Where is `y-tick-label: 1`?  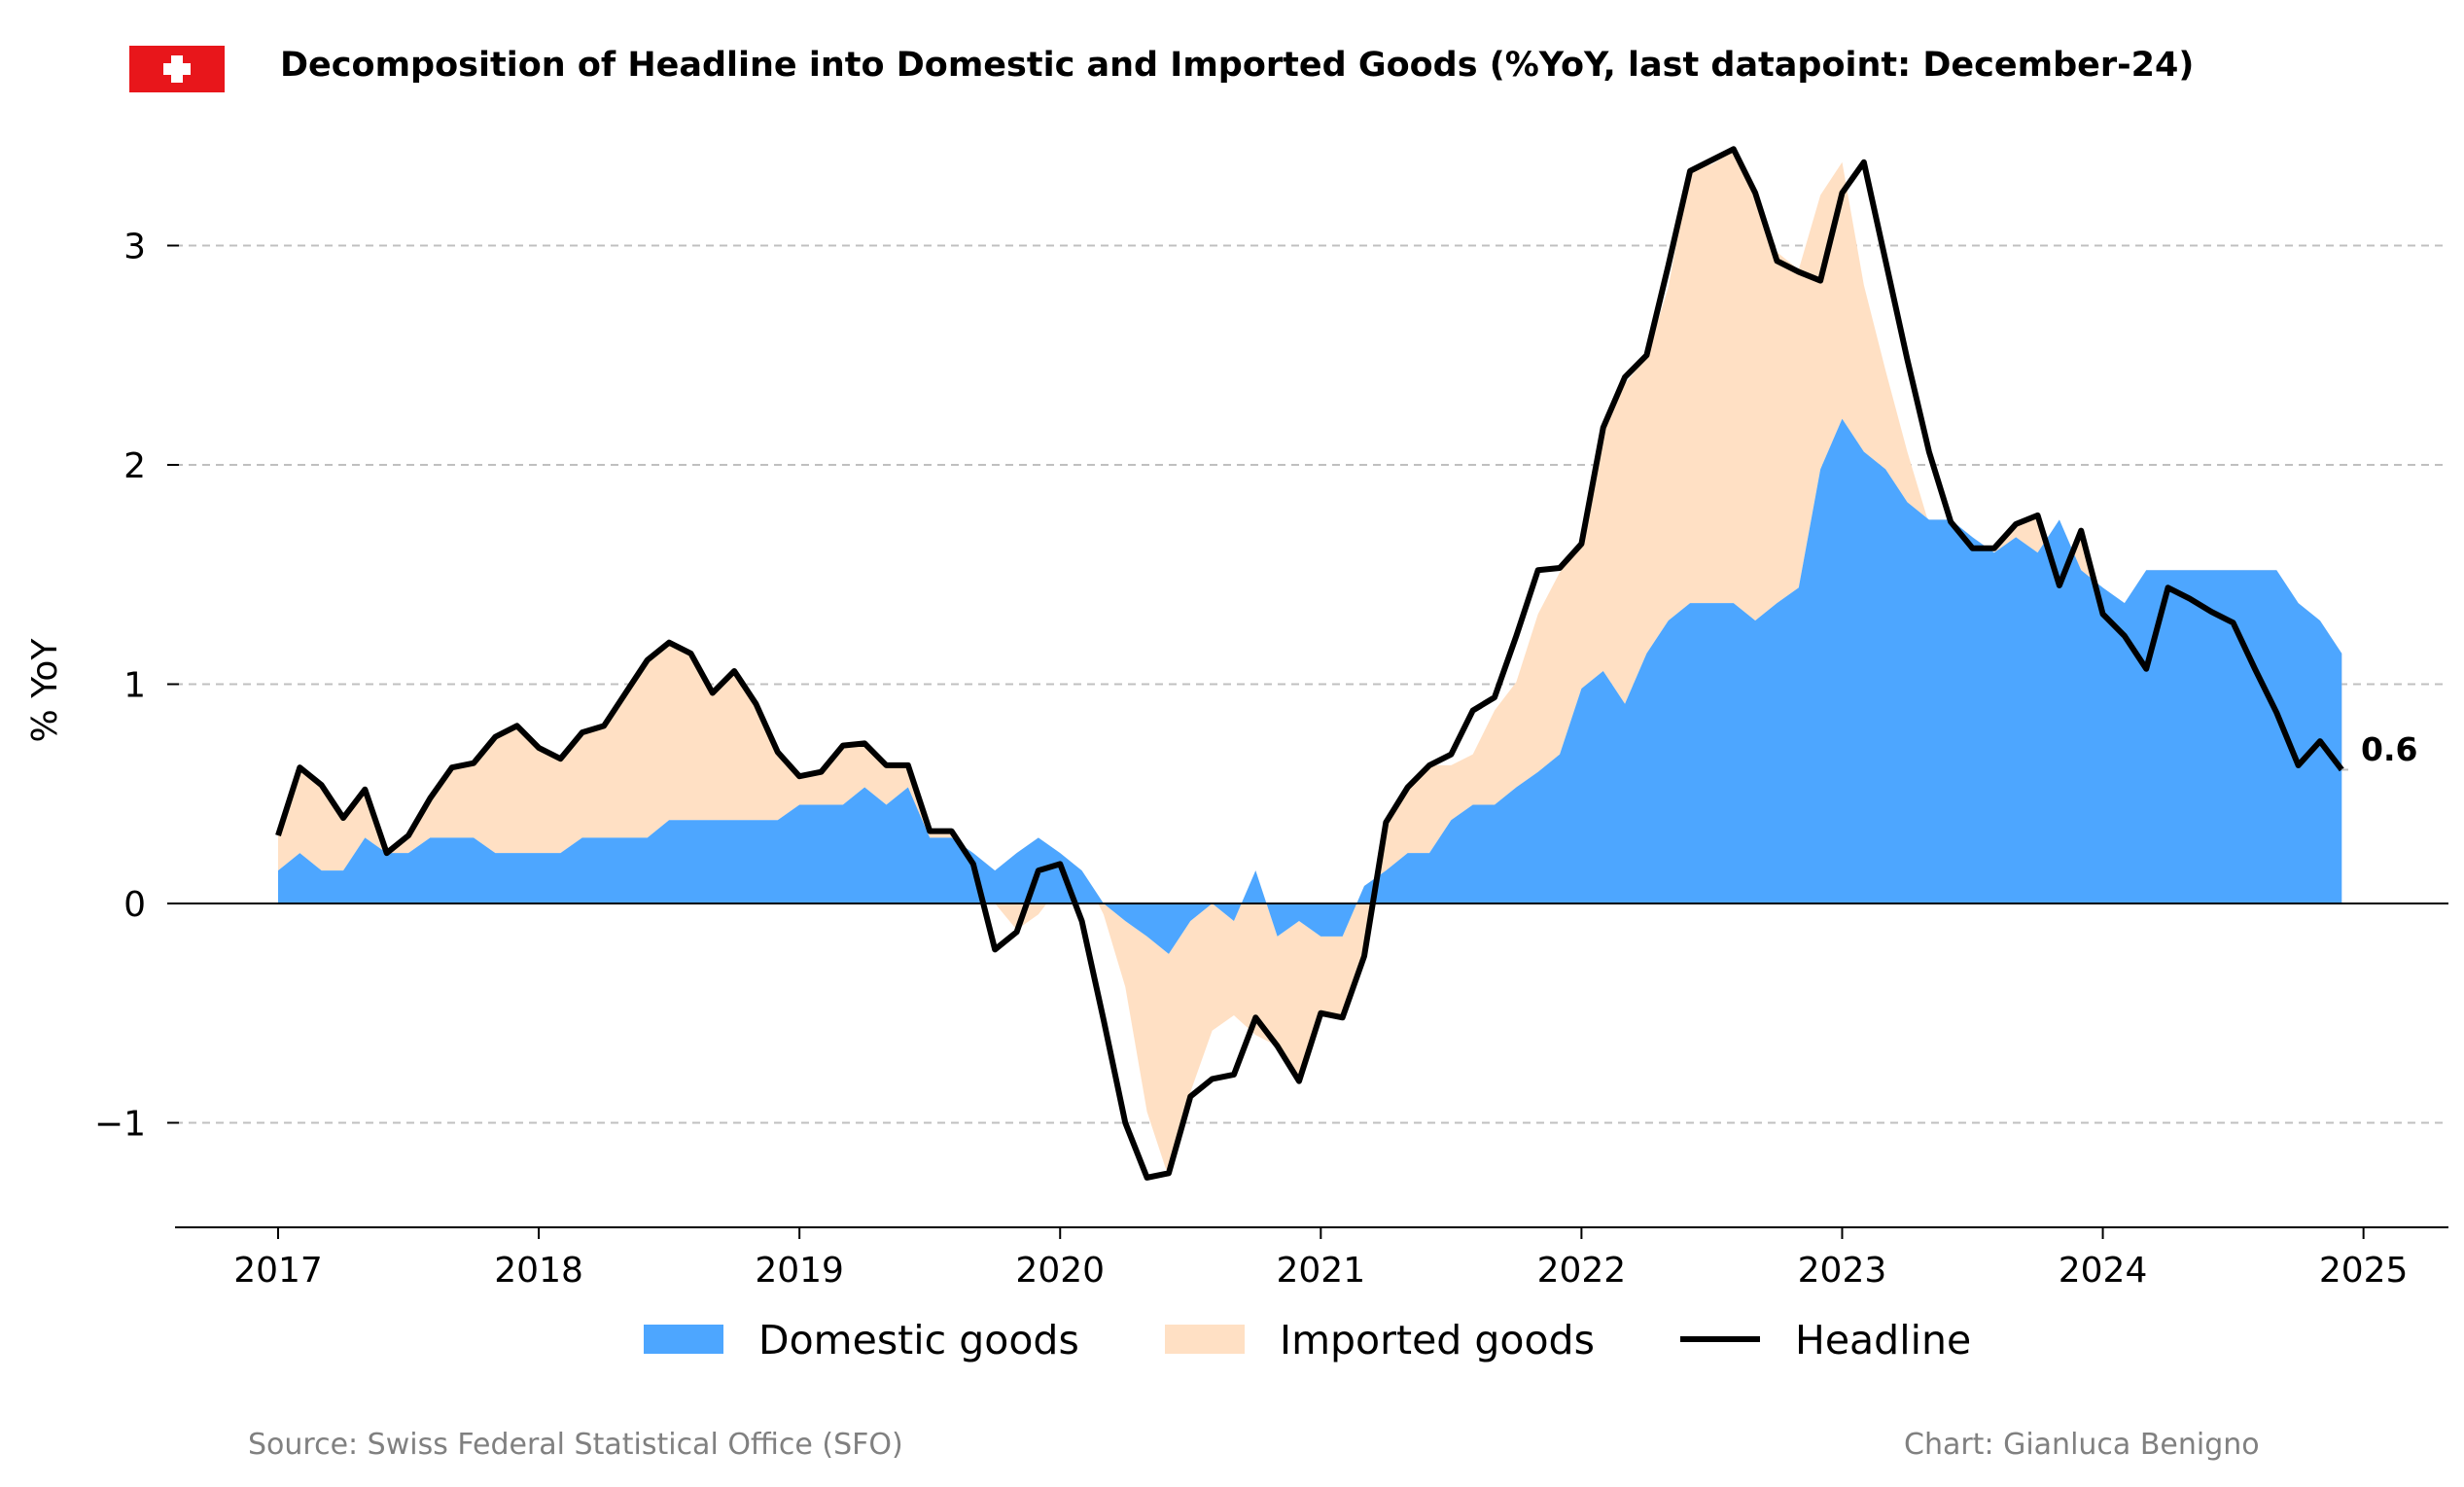 y-tick-label: 1 is located at coordinates (134, 686).